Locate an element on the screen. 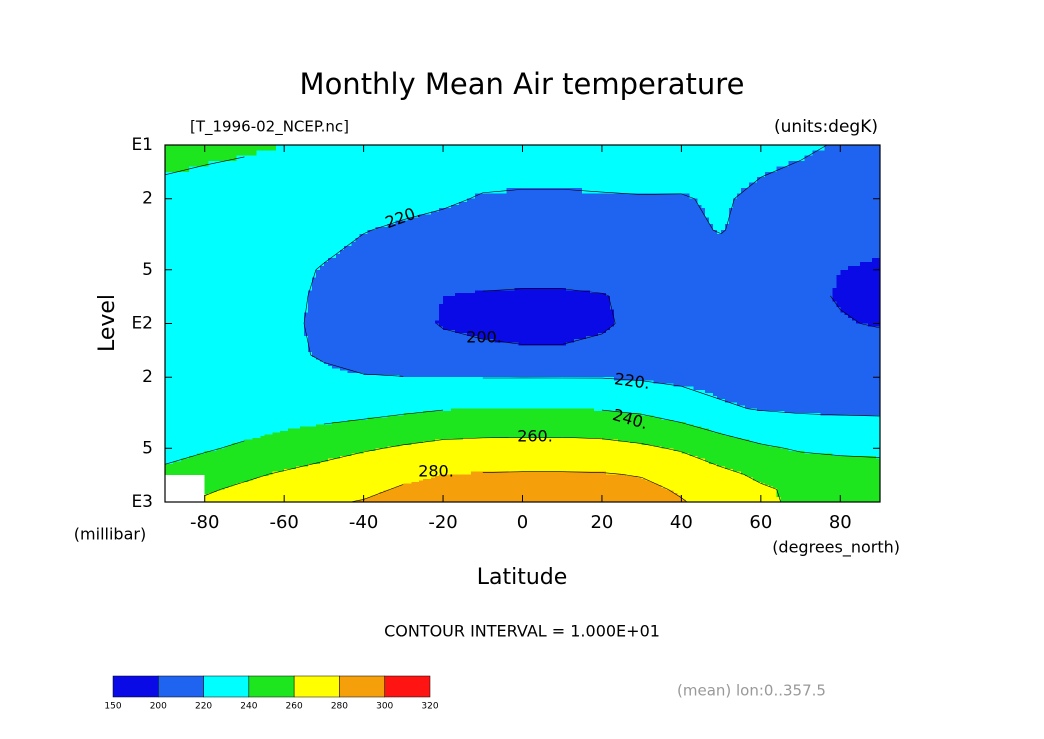 The height and width of the screenshot is (739, 1044). colorbar-label: 240 is located at coordinates (248, 707).